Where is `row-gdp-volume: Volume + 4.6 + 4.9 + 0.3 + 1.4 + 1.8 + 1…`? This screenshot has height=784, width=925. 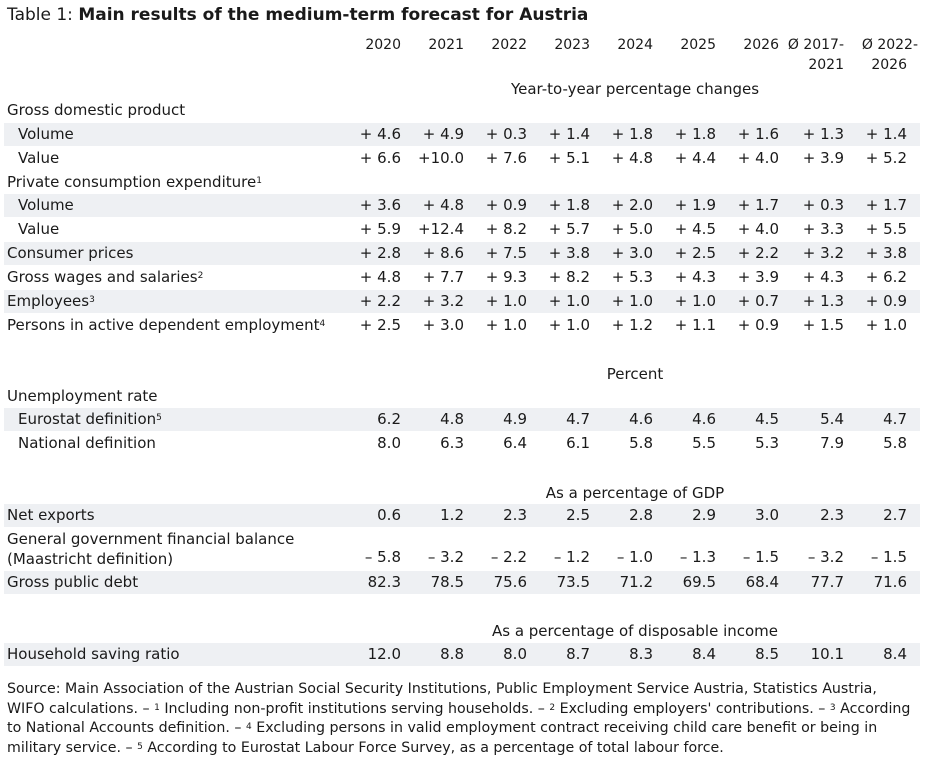
row-gdp-volume: Volume + 4.6 + 4.9 + 0.3 + 1.4 + 1.8 + 1… is located at coordinates (462, 134).